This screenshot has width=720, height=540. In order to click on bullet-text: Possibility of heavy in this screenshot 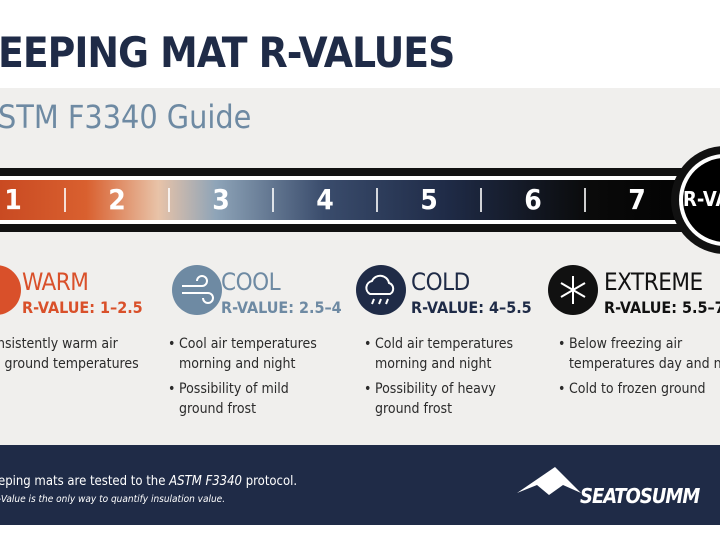, I will do `click(435, 389)`.